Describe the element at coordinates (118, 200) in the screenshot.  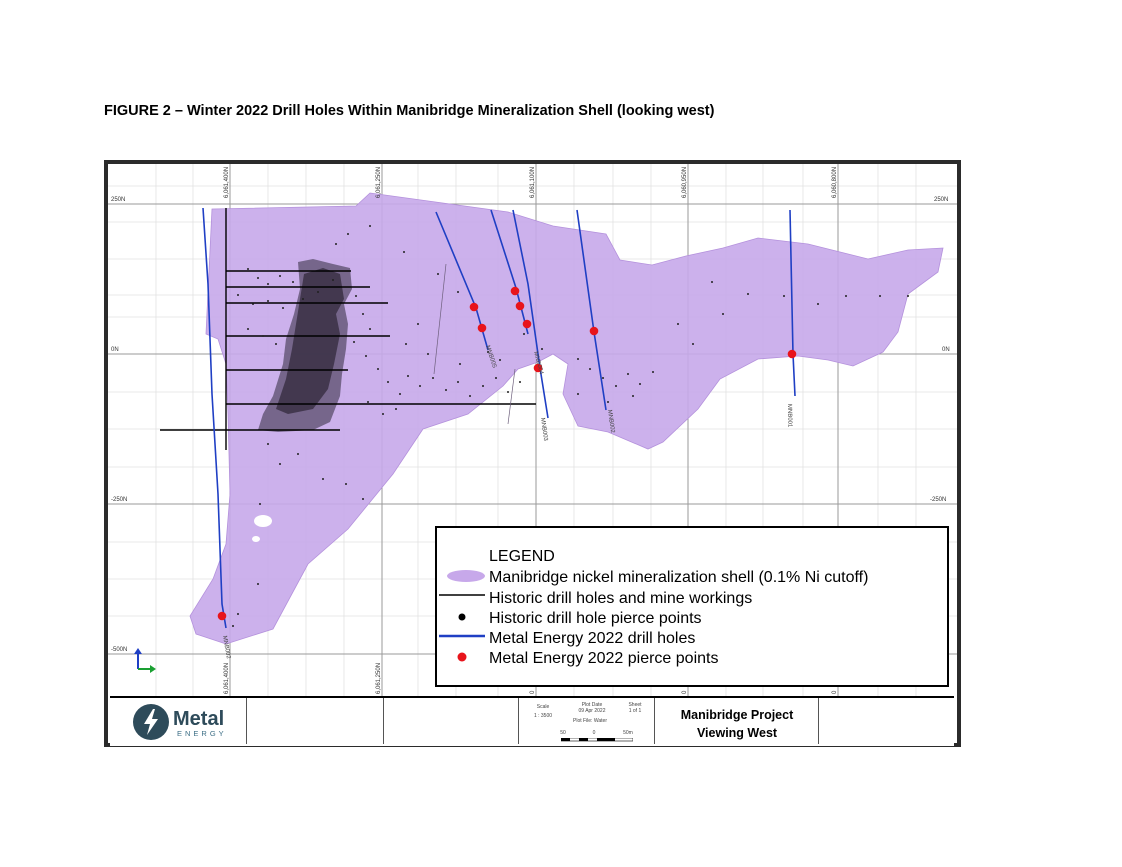
I see `elevation-label-left: 250N` at that location.